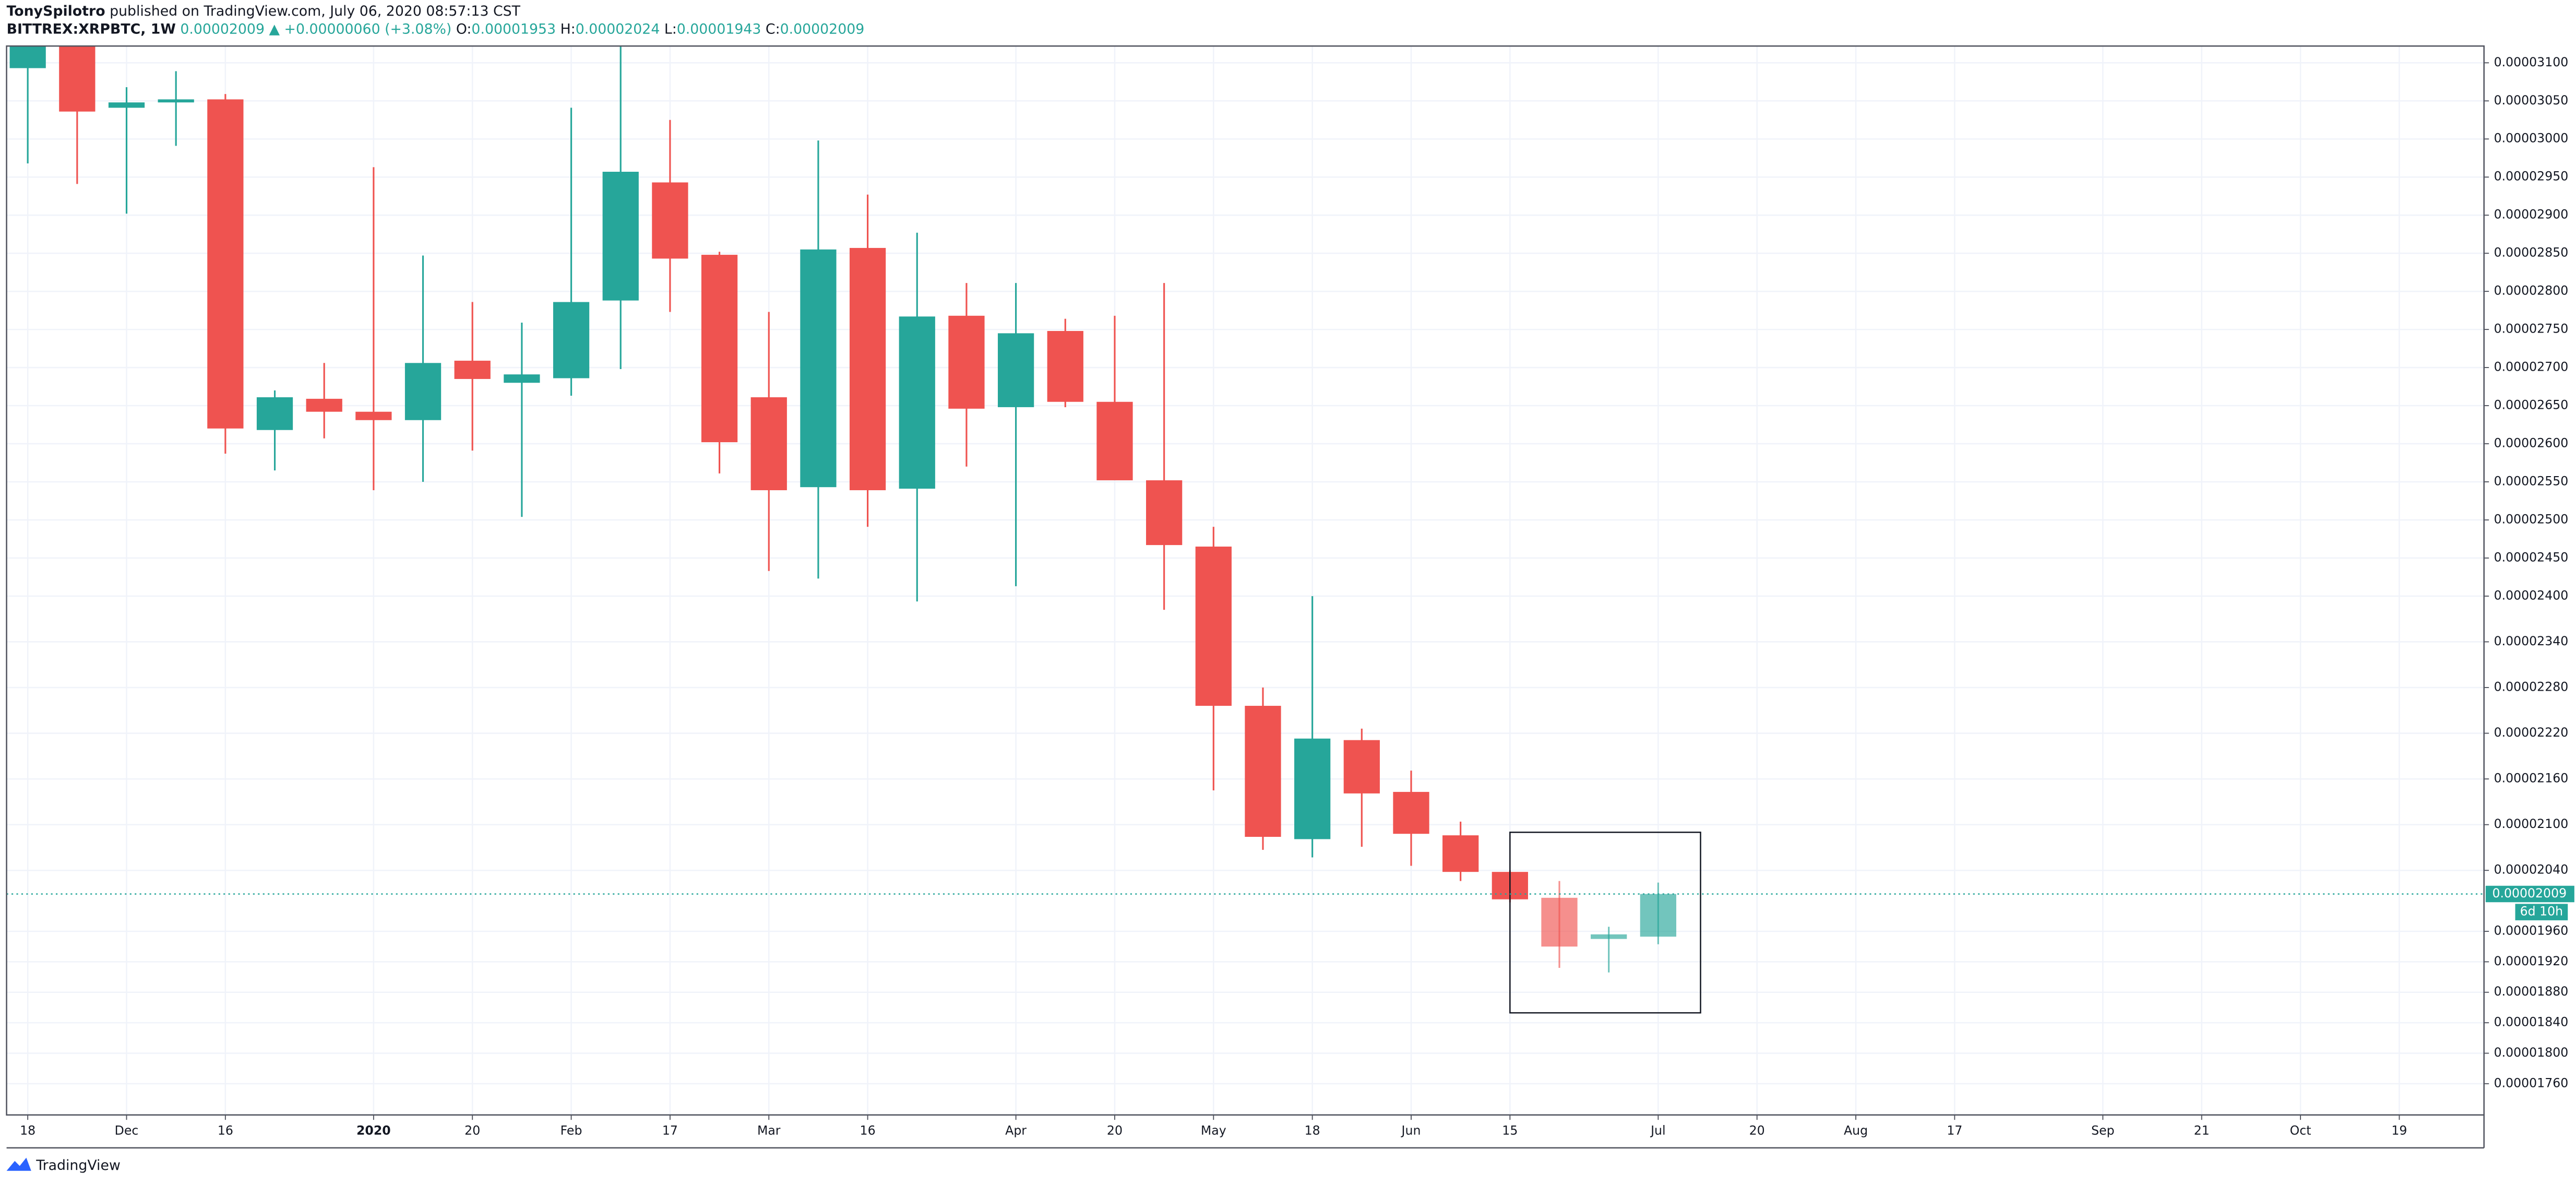 This screenshot has height=1184, width=2576. I want to click on countdown-label: 6d 10h, so click(2541, 911).